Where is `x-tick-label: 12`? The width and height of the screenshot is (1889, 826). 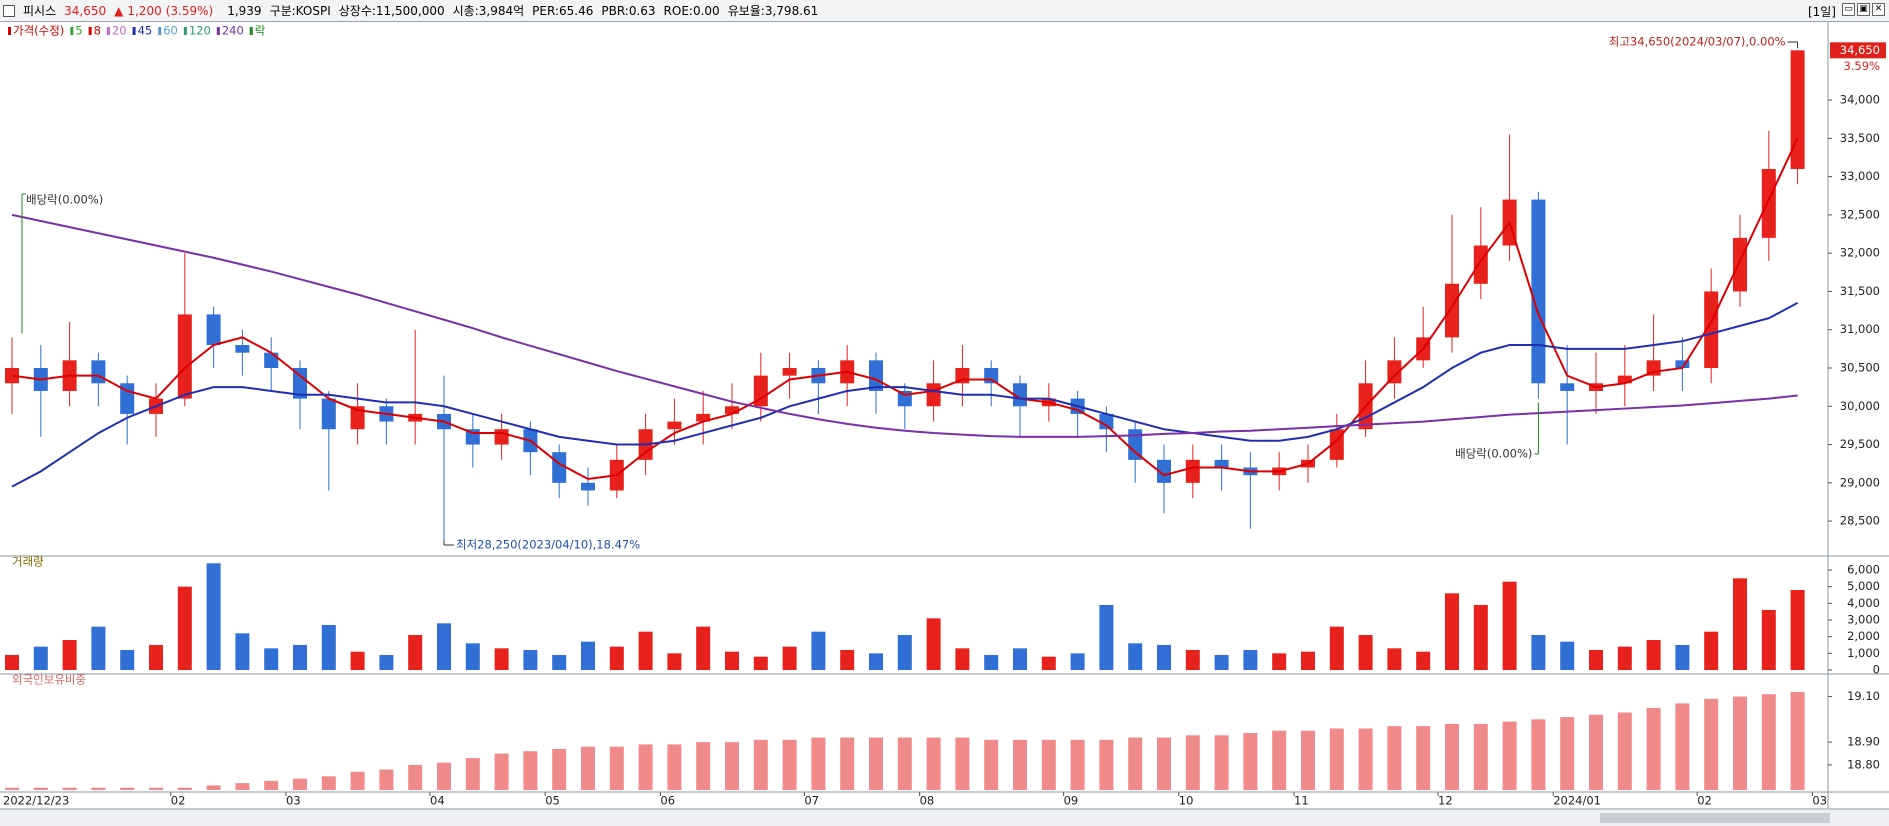 x-tick-label: 12 is located at coordinates (1445, 801).